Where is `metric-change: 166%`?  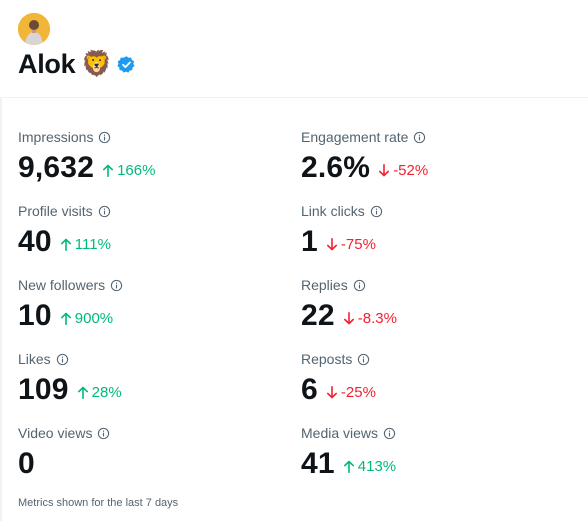
metric-change: 166% is located at coordinates (128, 170).